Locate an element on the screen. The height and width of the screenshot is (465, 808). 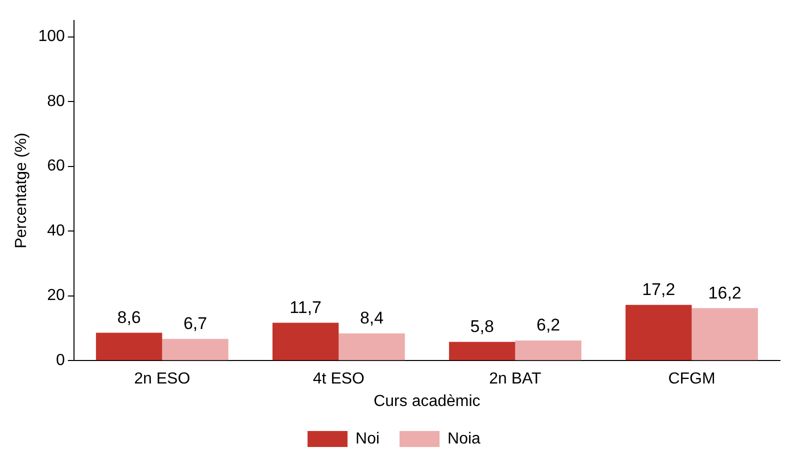
data-label: 11,7 is located at coordinates (306, 307).